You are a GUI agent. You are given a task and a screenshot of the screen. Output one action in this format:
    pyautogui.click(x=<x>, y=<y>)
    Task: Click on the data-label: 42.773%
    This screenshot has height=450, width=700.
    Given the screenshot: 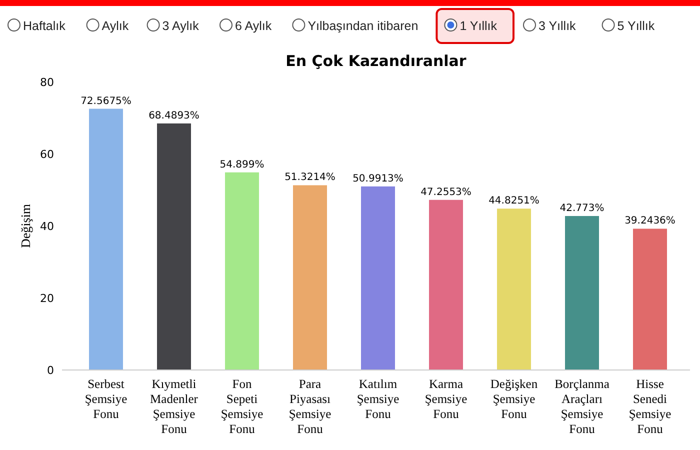 What is the action you would take?
    pyautogui.click(x=582, y=208)
    